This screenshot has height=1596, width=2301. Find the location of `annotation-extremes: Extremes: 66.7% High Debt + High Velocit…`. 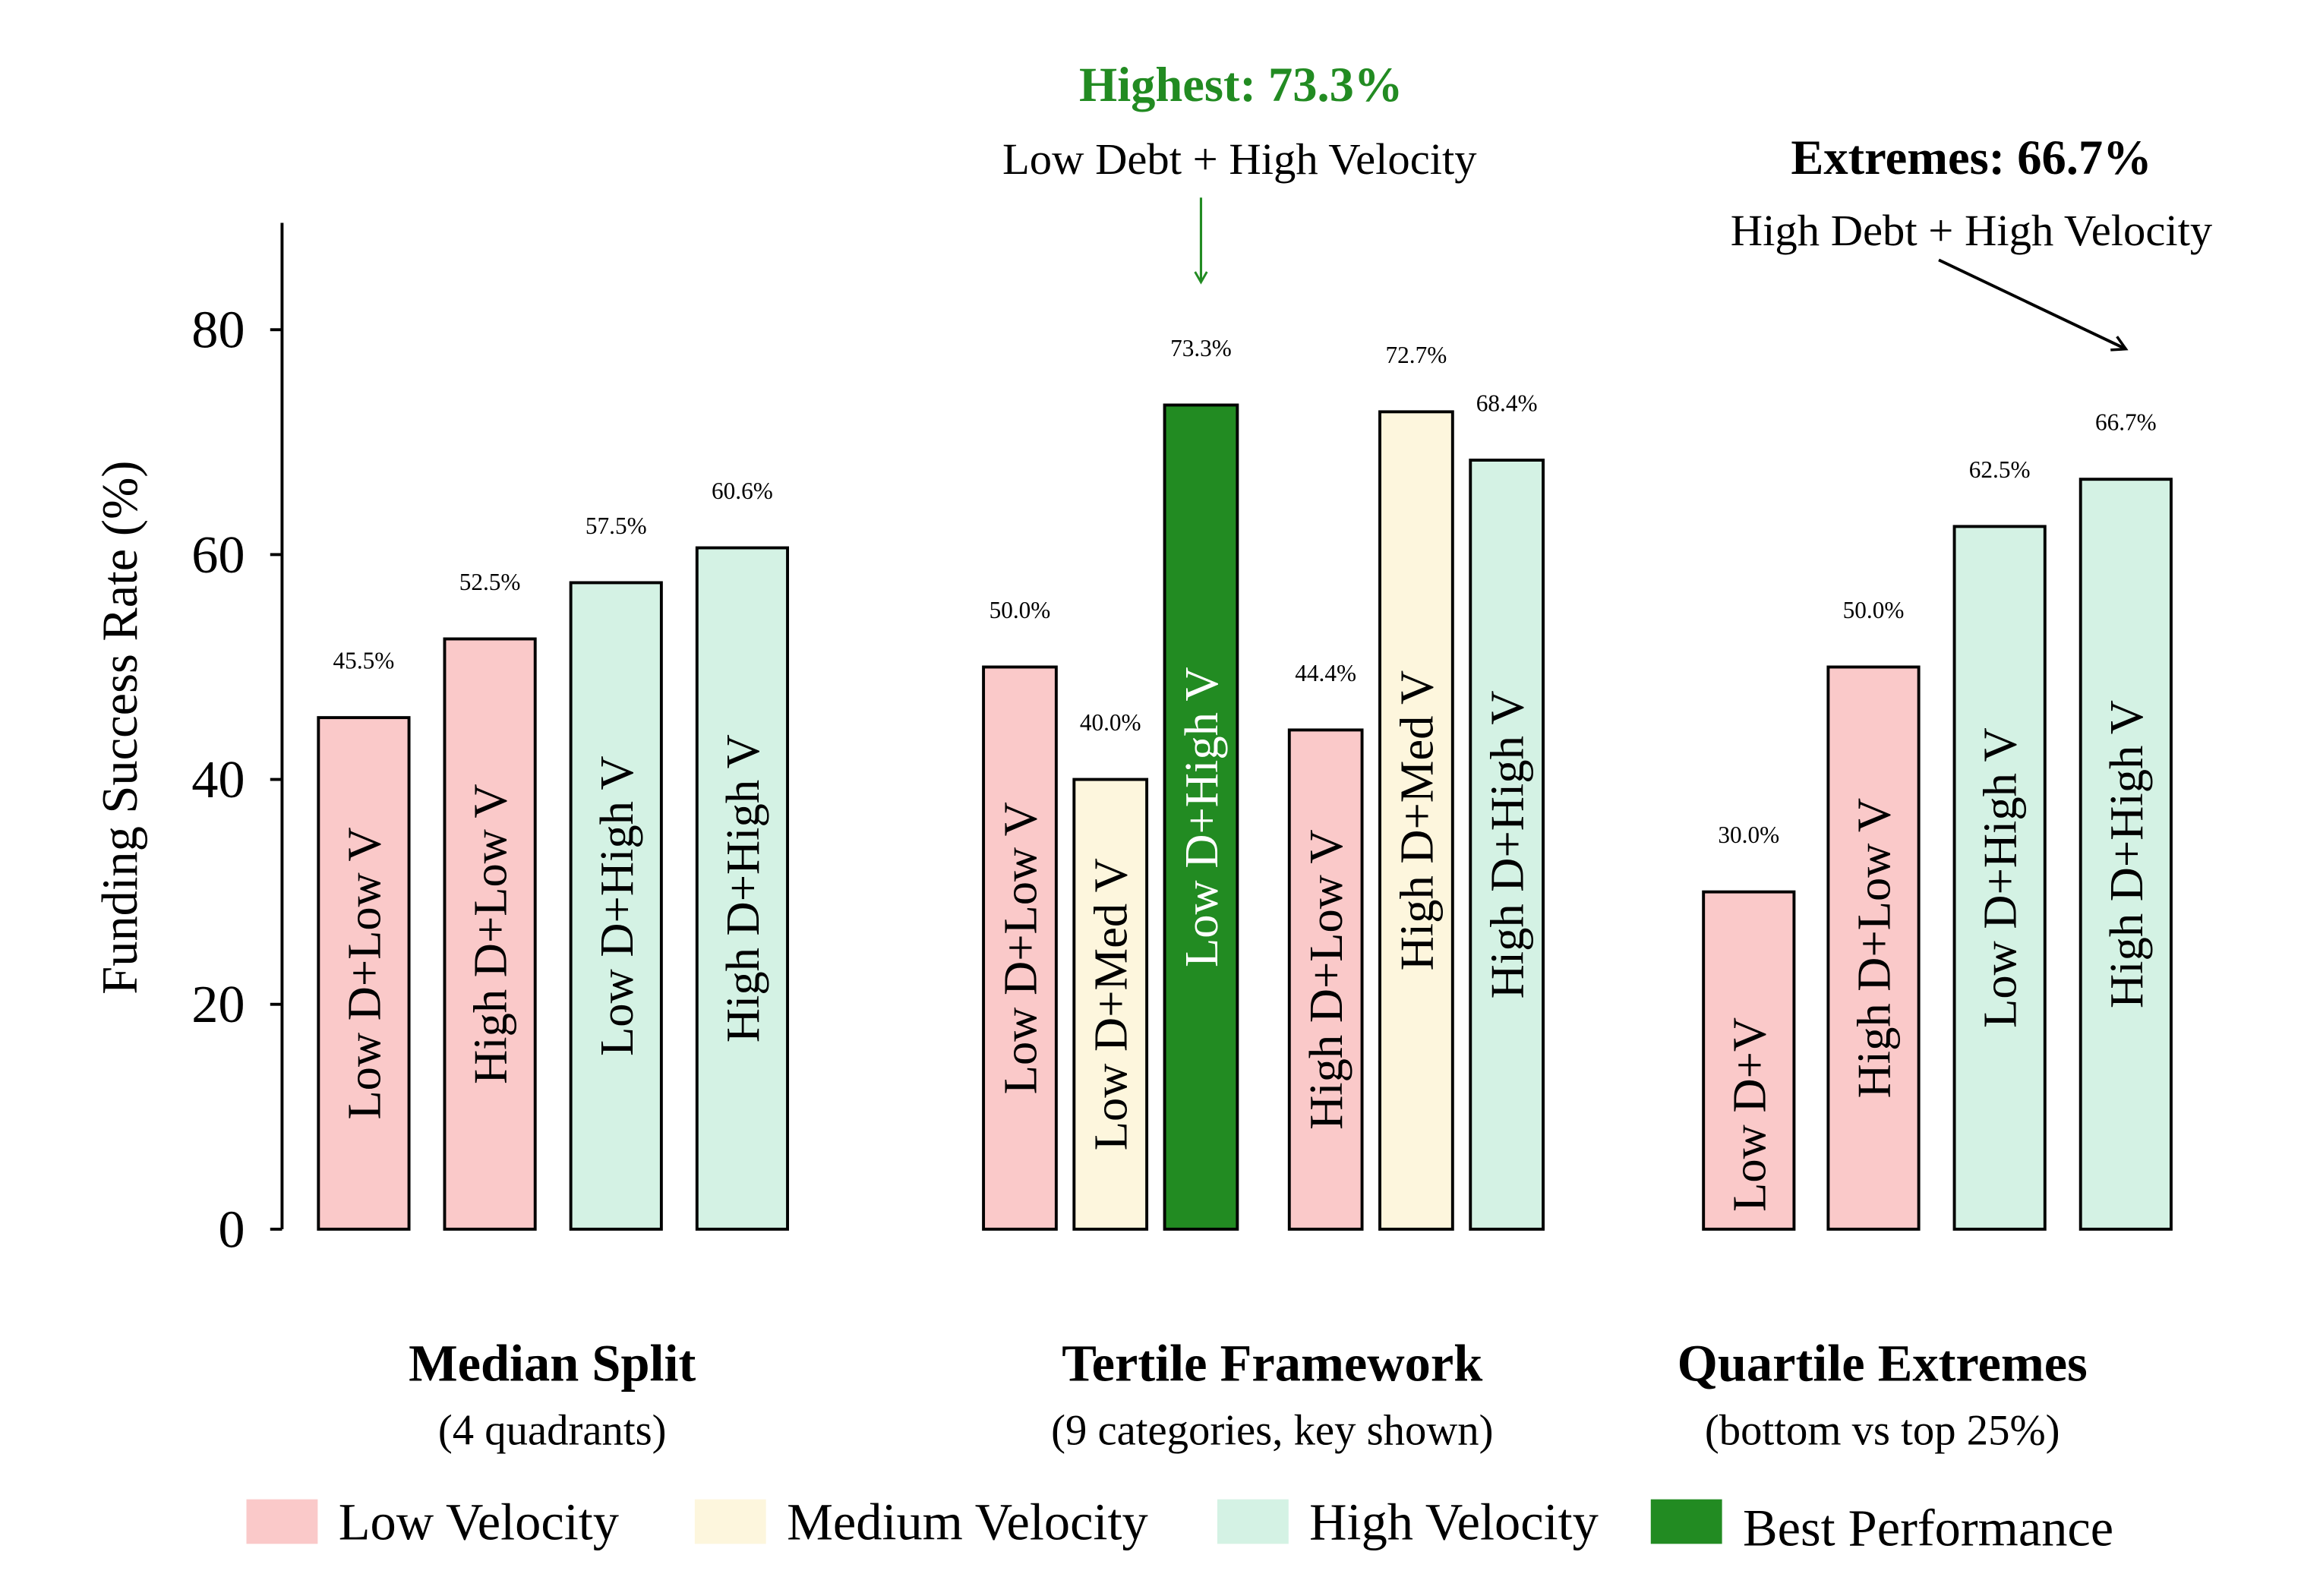

annotation-extremes: Extremes: 66.7% High Debt + High Velocit… is located at coordinates (1972, 241).